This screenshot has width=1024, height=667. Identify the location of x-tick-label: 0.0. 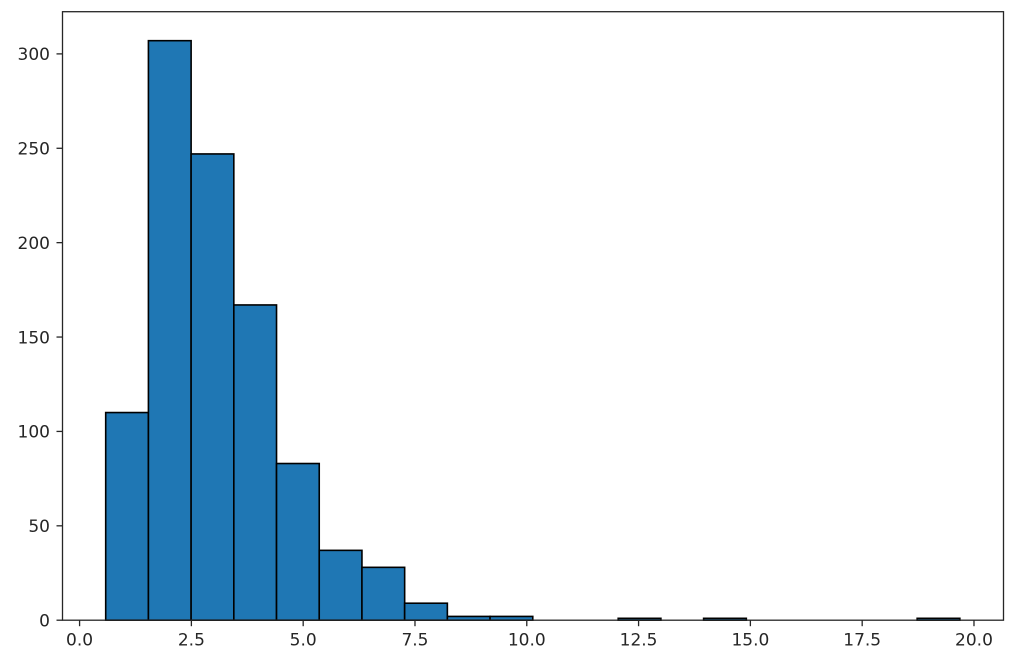
(79, 641).